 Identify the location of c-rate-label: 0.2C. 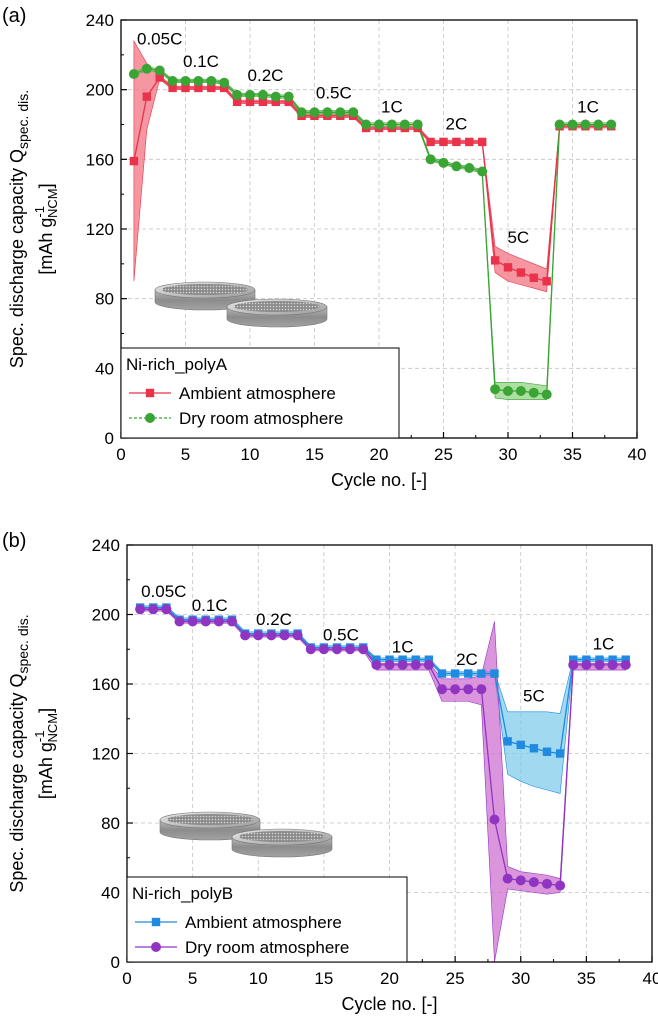
(274, 619).